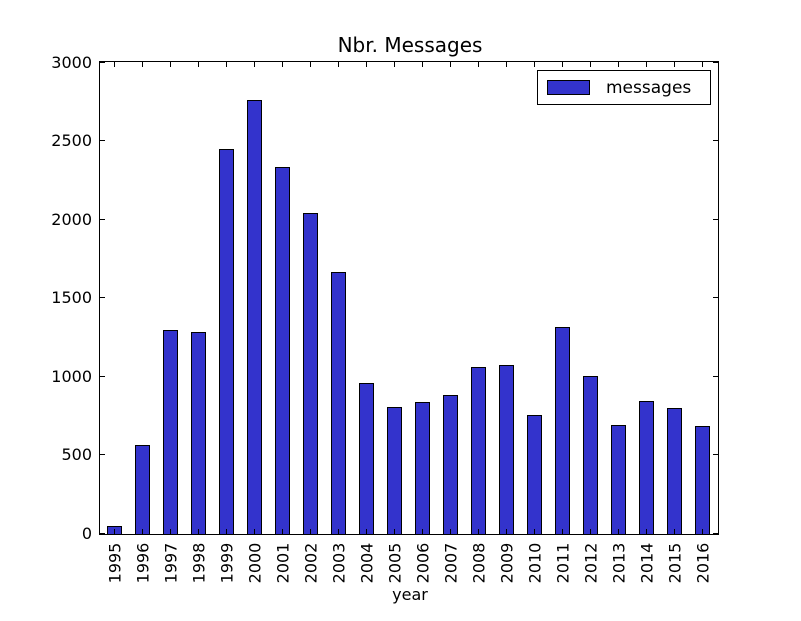  What do you see at coordinates (591, 563) in the screenshot?
I see `x-tick-label: 2012` at bounding box center [591, 563].